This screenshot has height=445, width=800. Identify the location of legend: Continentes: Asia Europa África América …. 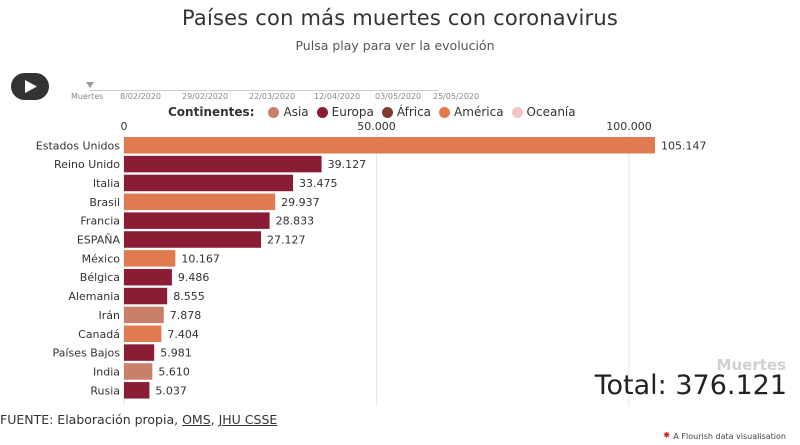
(376, 112).